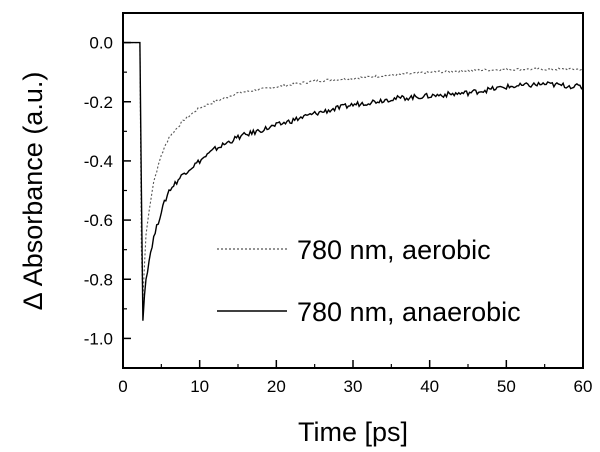  Describe the element at coordinates (98, 220) in the screenshot. I see `y-tick-label: -0.6` at that location.